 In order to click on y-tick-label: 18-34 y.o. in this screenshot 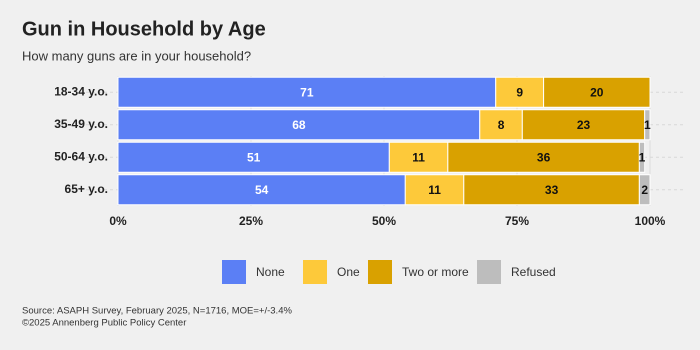, I will do `click(81, 91)`.